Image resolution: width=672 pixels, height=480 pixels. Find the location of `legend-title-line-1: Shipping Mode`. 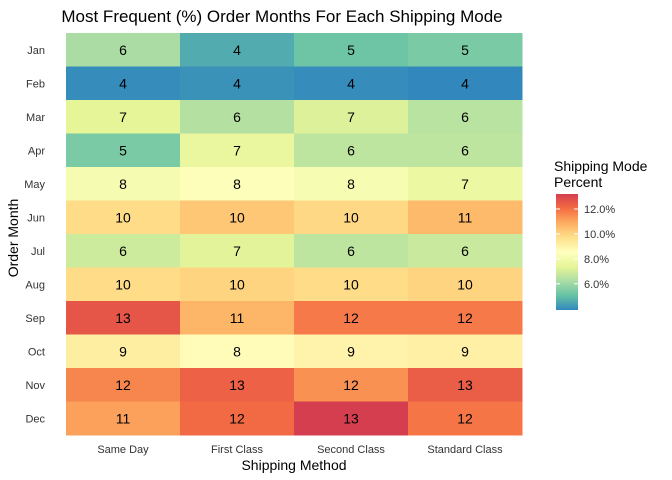

legend-title-line-1: Shipping Mode is located at coordinates (601, 166).